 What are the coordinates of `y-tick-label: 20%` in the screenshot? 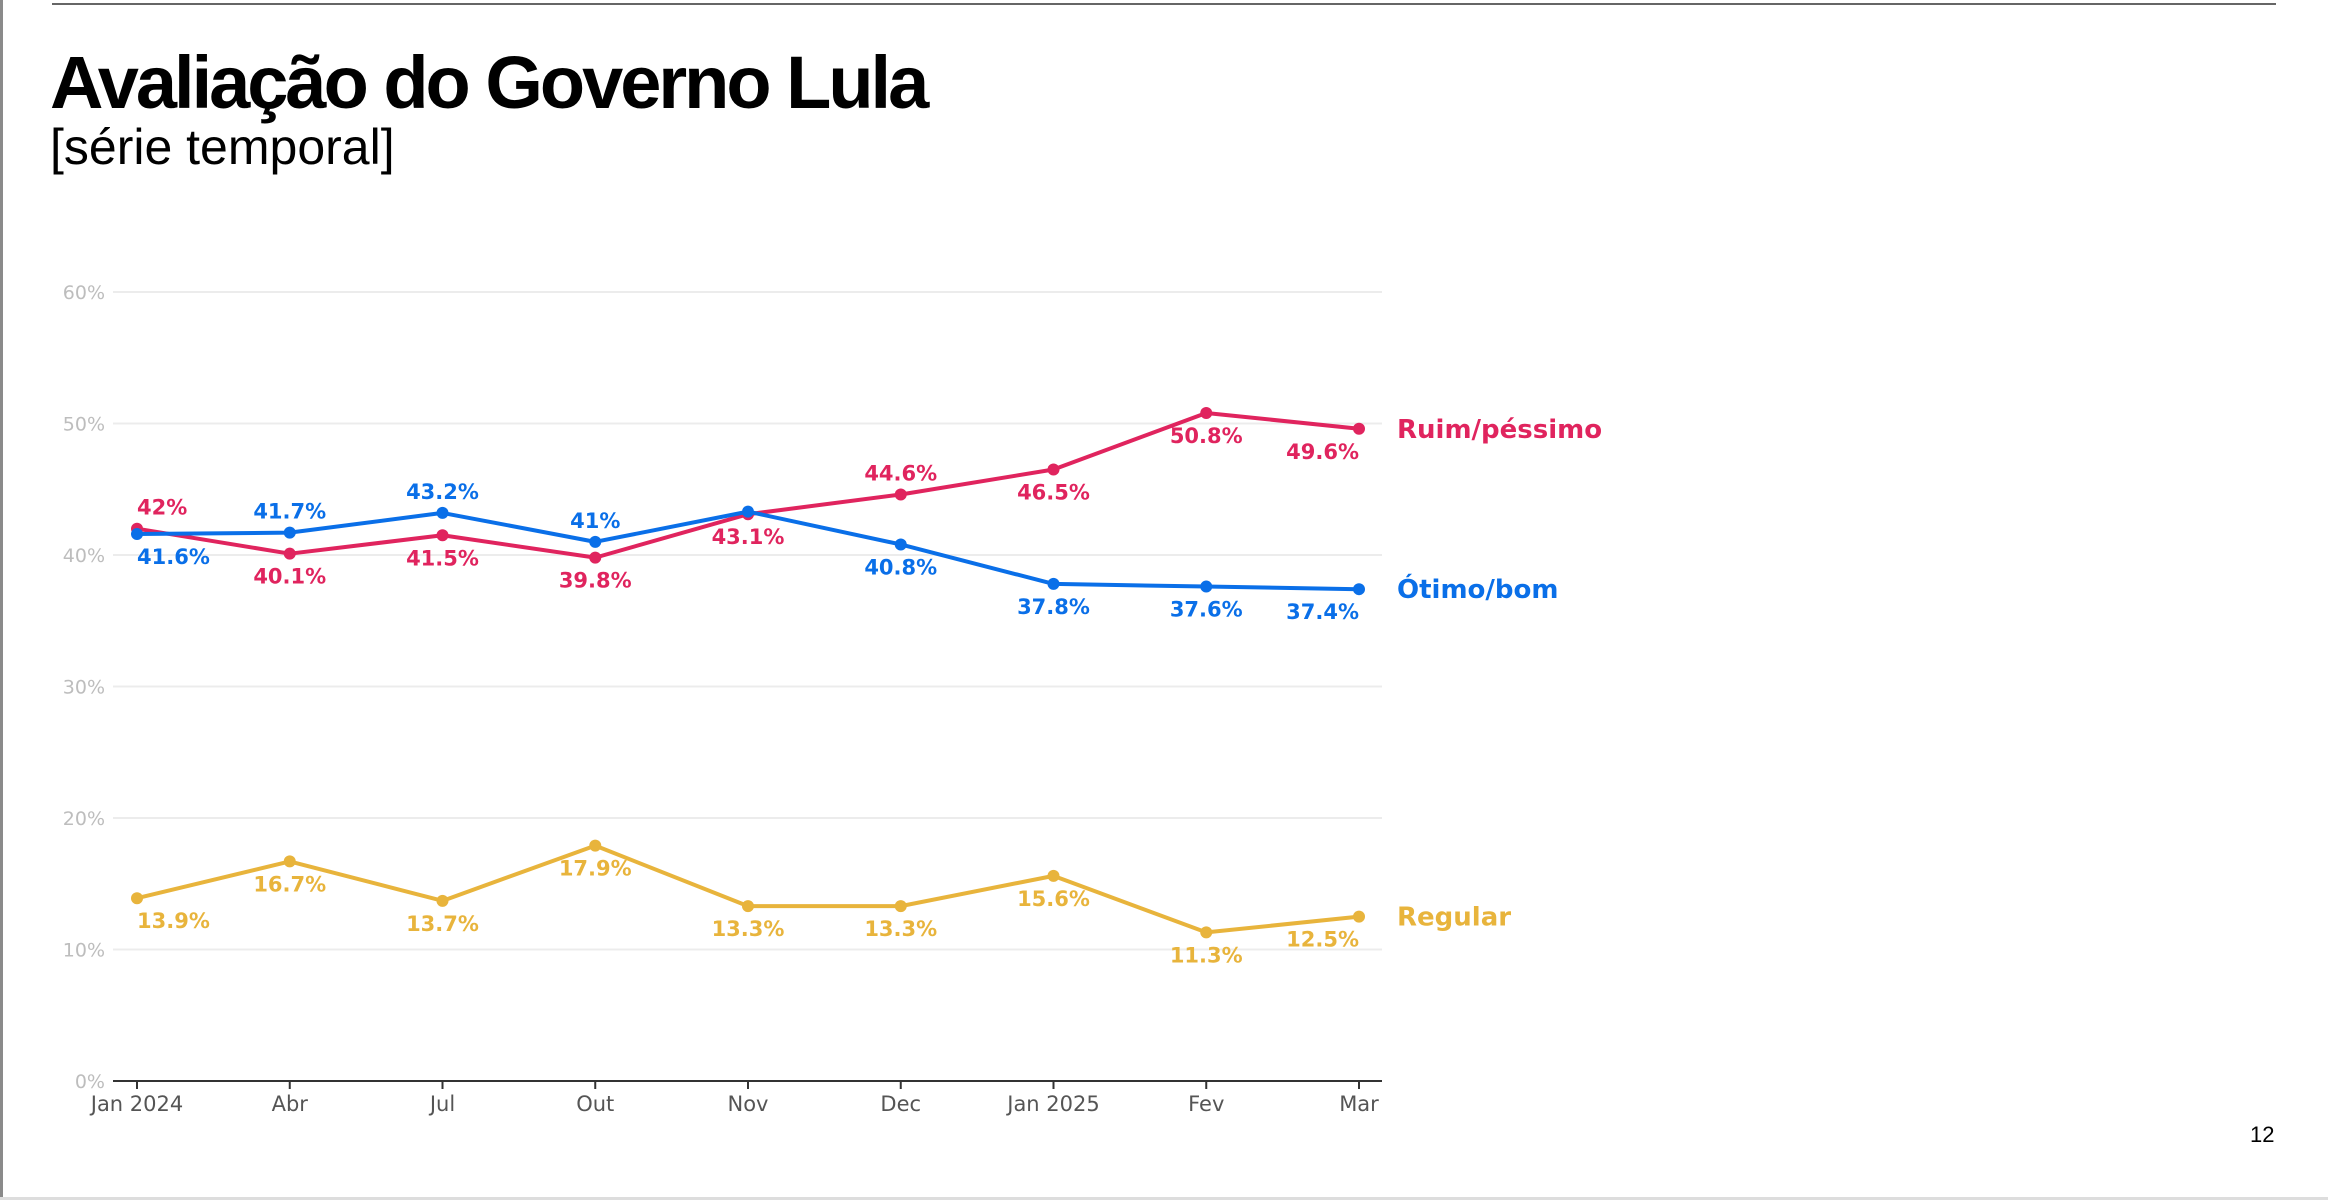 It's located at (84, 819).